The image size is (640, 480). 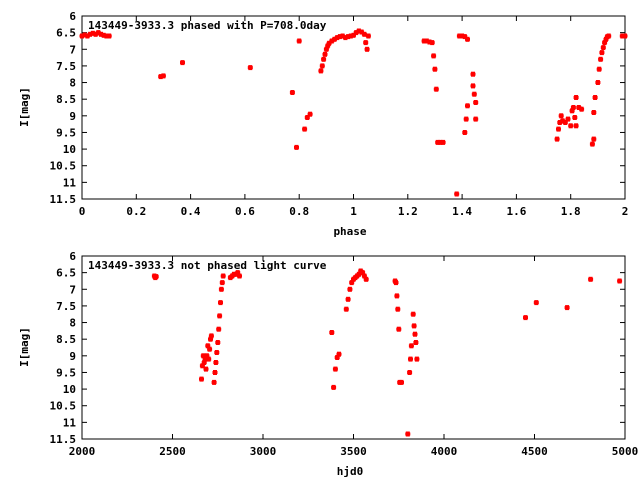 What do you see at coordinates (462, 211) in the screenshot?
I see `x-tick-label: 1.4` at bounding box center [462, 211].